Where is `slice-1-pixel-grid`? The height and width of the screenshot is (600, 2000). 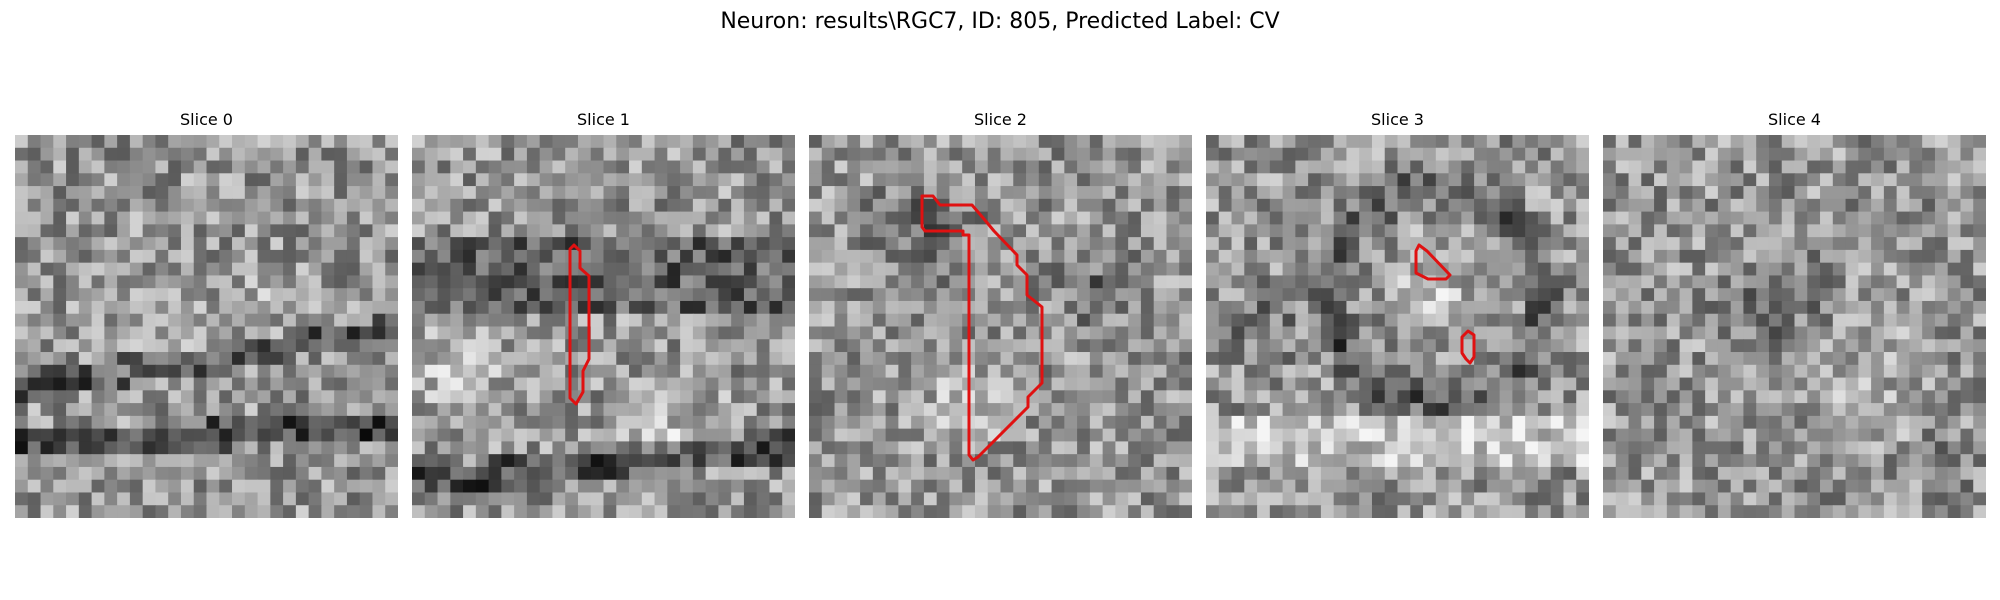
slice-1-pixel-grid is located at coordinates (603, 326).